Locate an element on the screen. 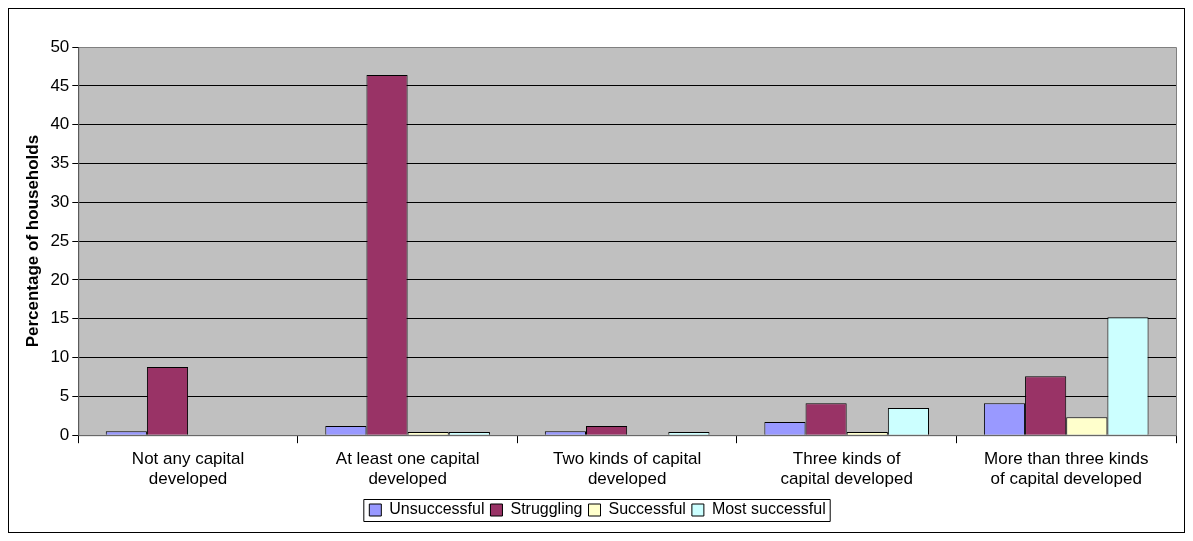  y-tick-label: 15 is located at coordinates (60, 318).